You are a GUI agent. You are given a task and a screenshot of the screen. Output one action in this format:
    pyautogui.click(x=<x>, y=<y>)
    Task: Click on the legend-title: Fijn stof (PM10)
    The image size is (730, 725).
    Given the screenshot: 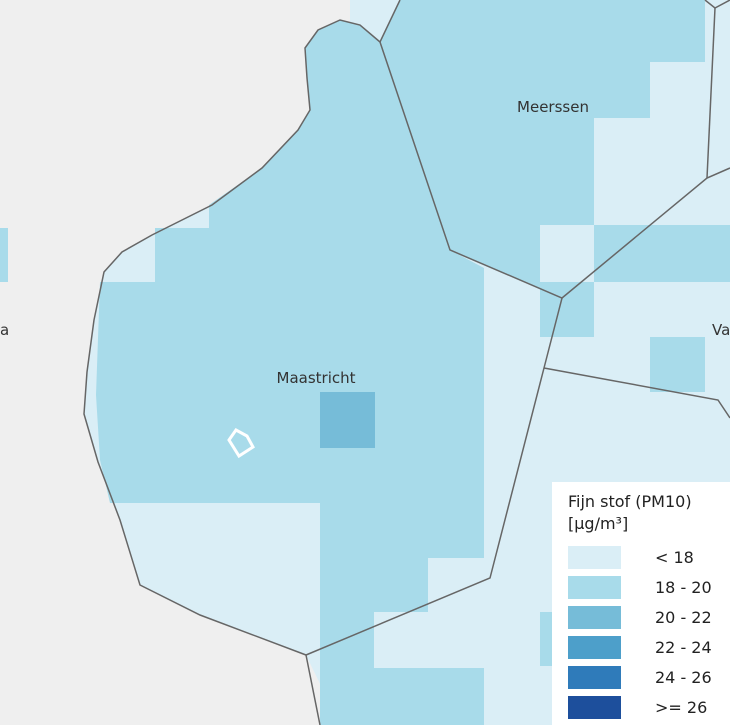 What is the action you would take?
    pyautogui.click(x=630, y=501)
    